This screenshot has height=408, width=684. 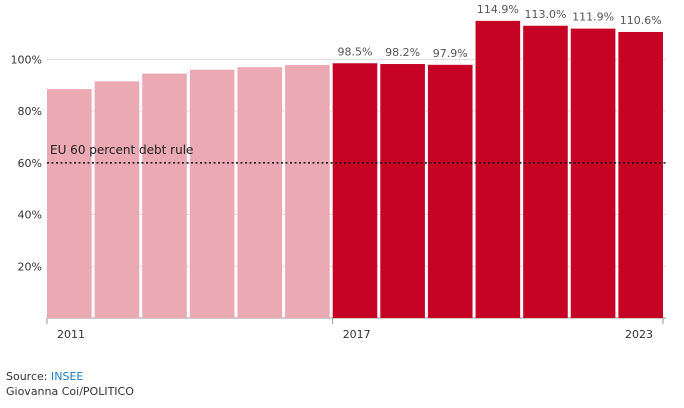 What do you see at coordinates (69, 203) in the screenshot?
I see `bar-2011` at bounding box center [69, 203].